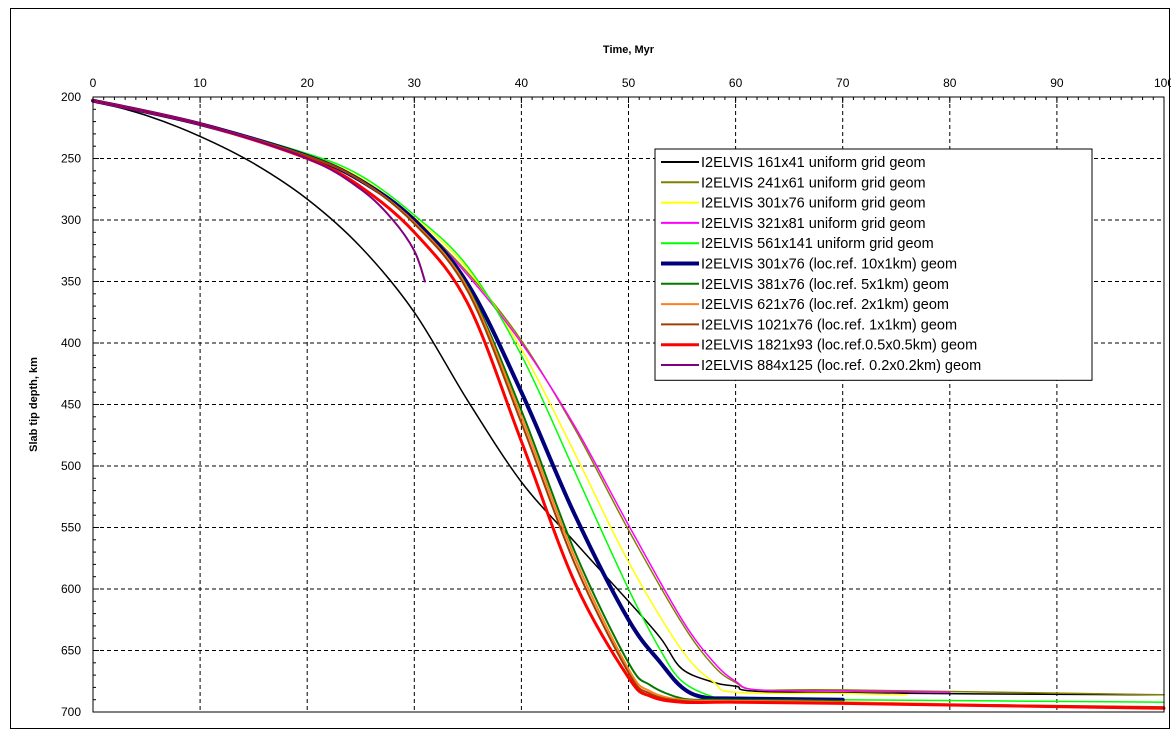  Describe the element at coordinates (71, 589) in the screenshot. I see `y-tick-label: 600` at that location.